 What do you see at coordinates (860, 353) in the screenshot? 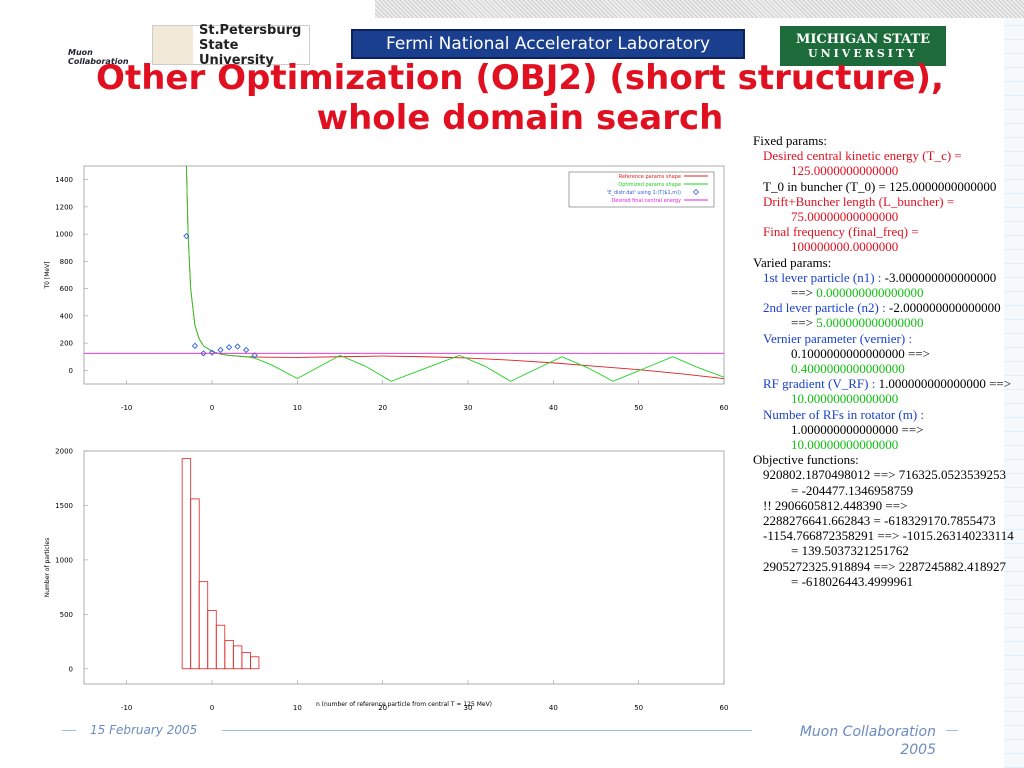
I see `param-part: 0.1000000000000000 ==>` at bounding box center [860, 353].